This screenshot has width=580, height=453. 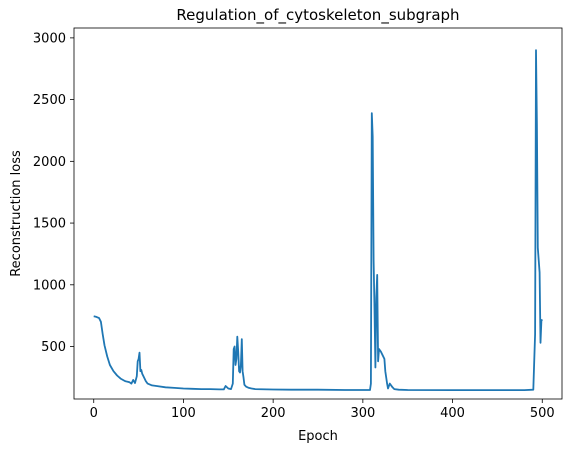 What do you see at coordinates (273, 413) in the screenshot?
I see `x-tick-label: 200` at bounding box center [273, 413].